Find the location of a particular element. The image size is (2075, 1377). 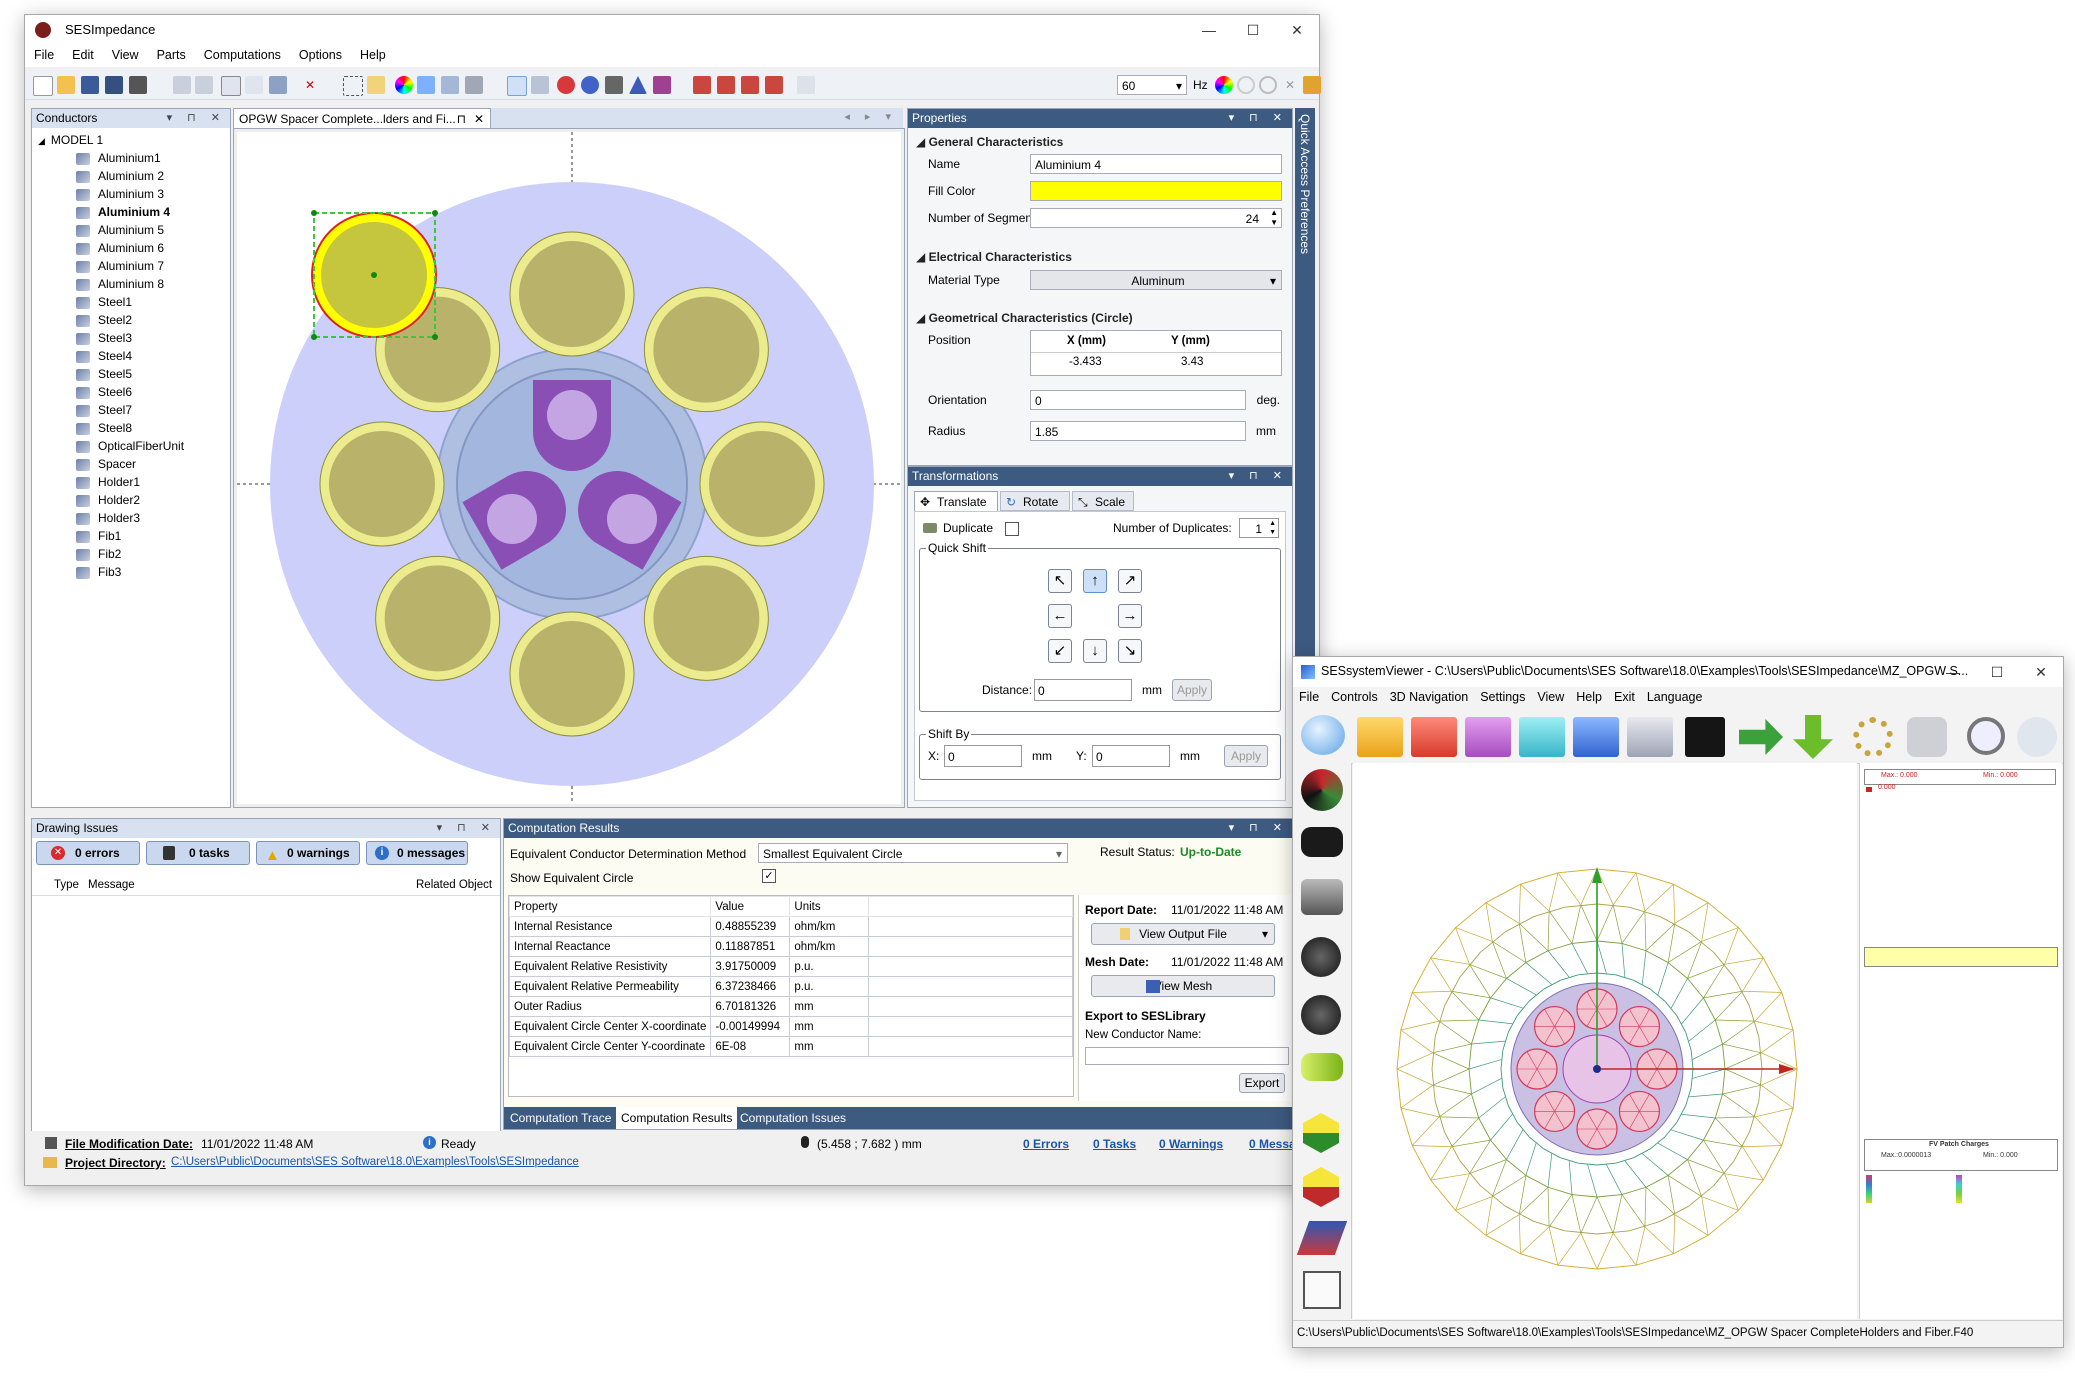

fib1 is located at coordinates (572, 415).